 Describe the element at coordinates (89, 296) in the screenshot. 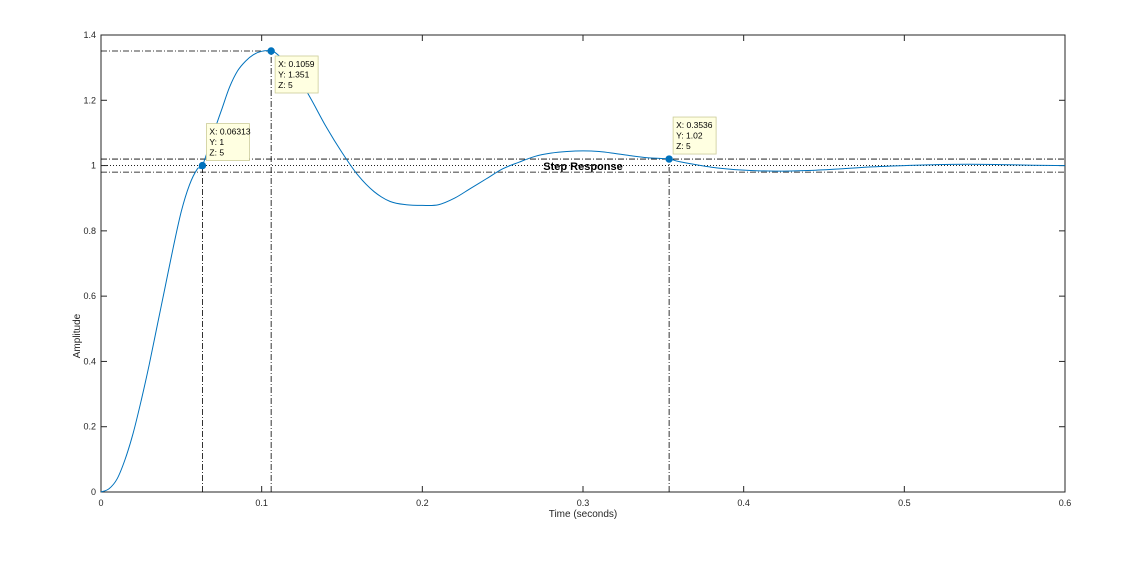

I see `y-tick-label: 0.6` at that location.